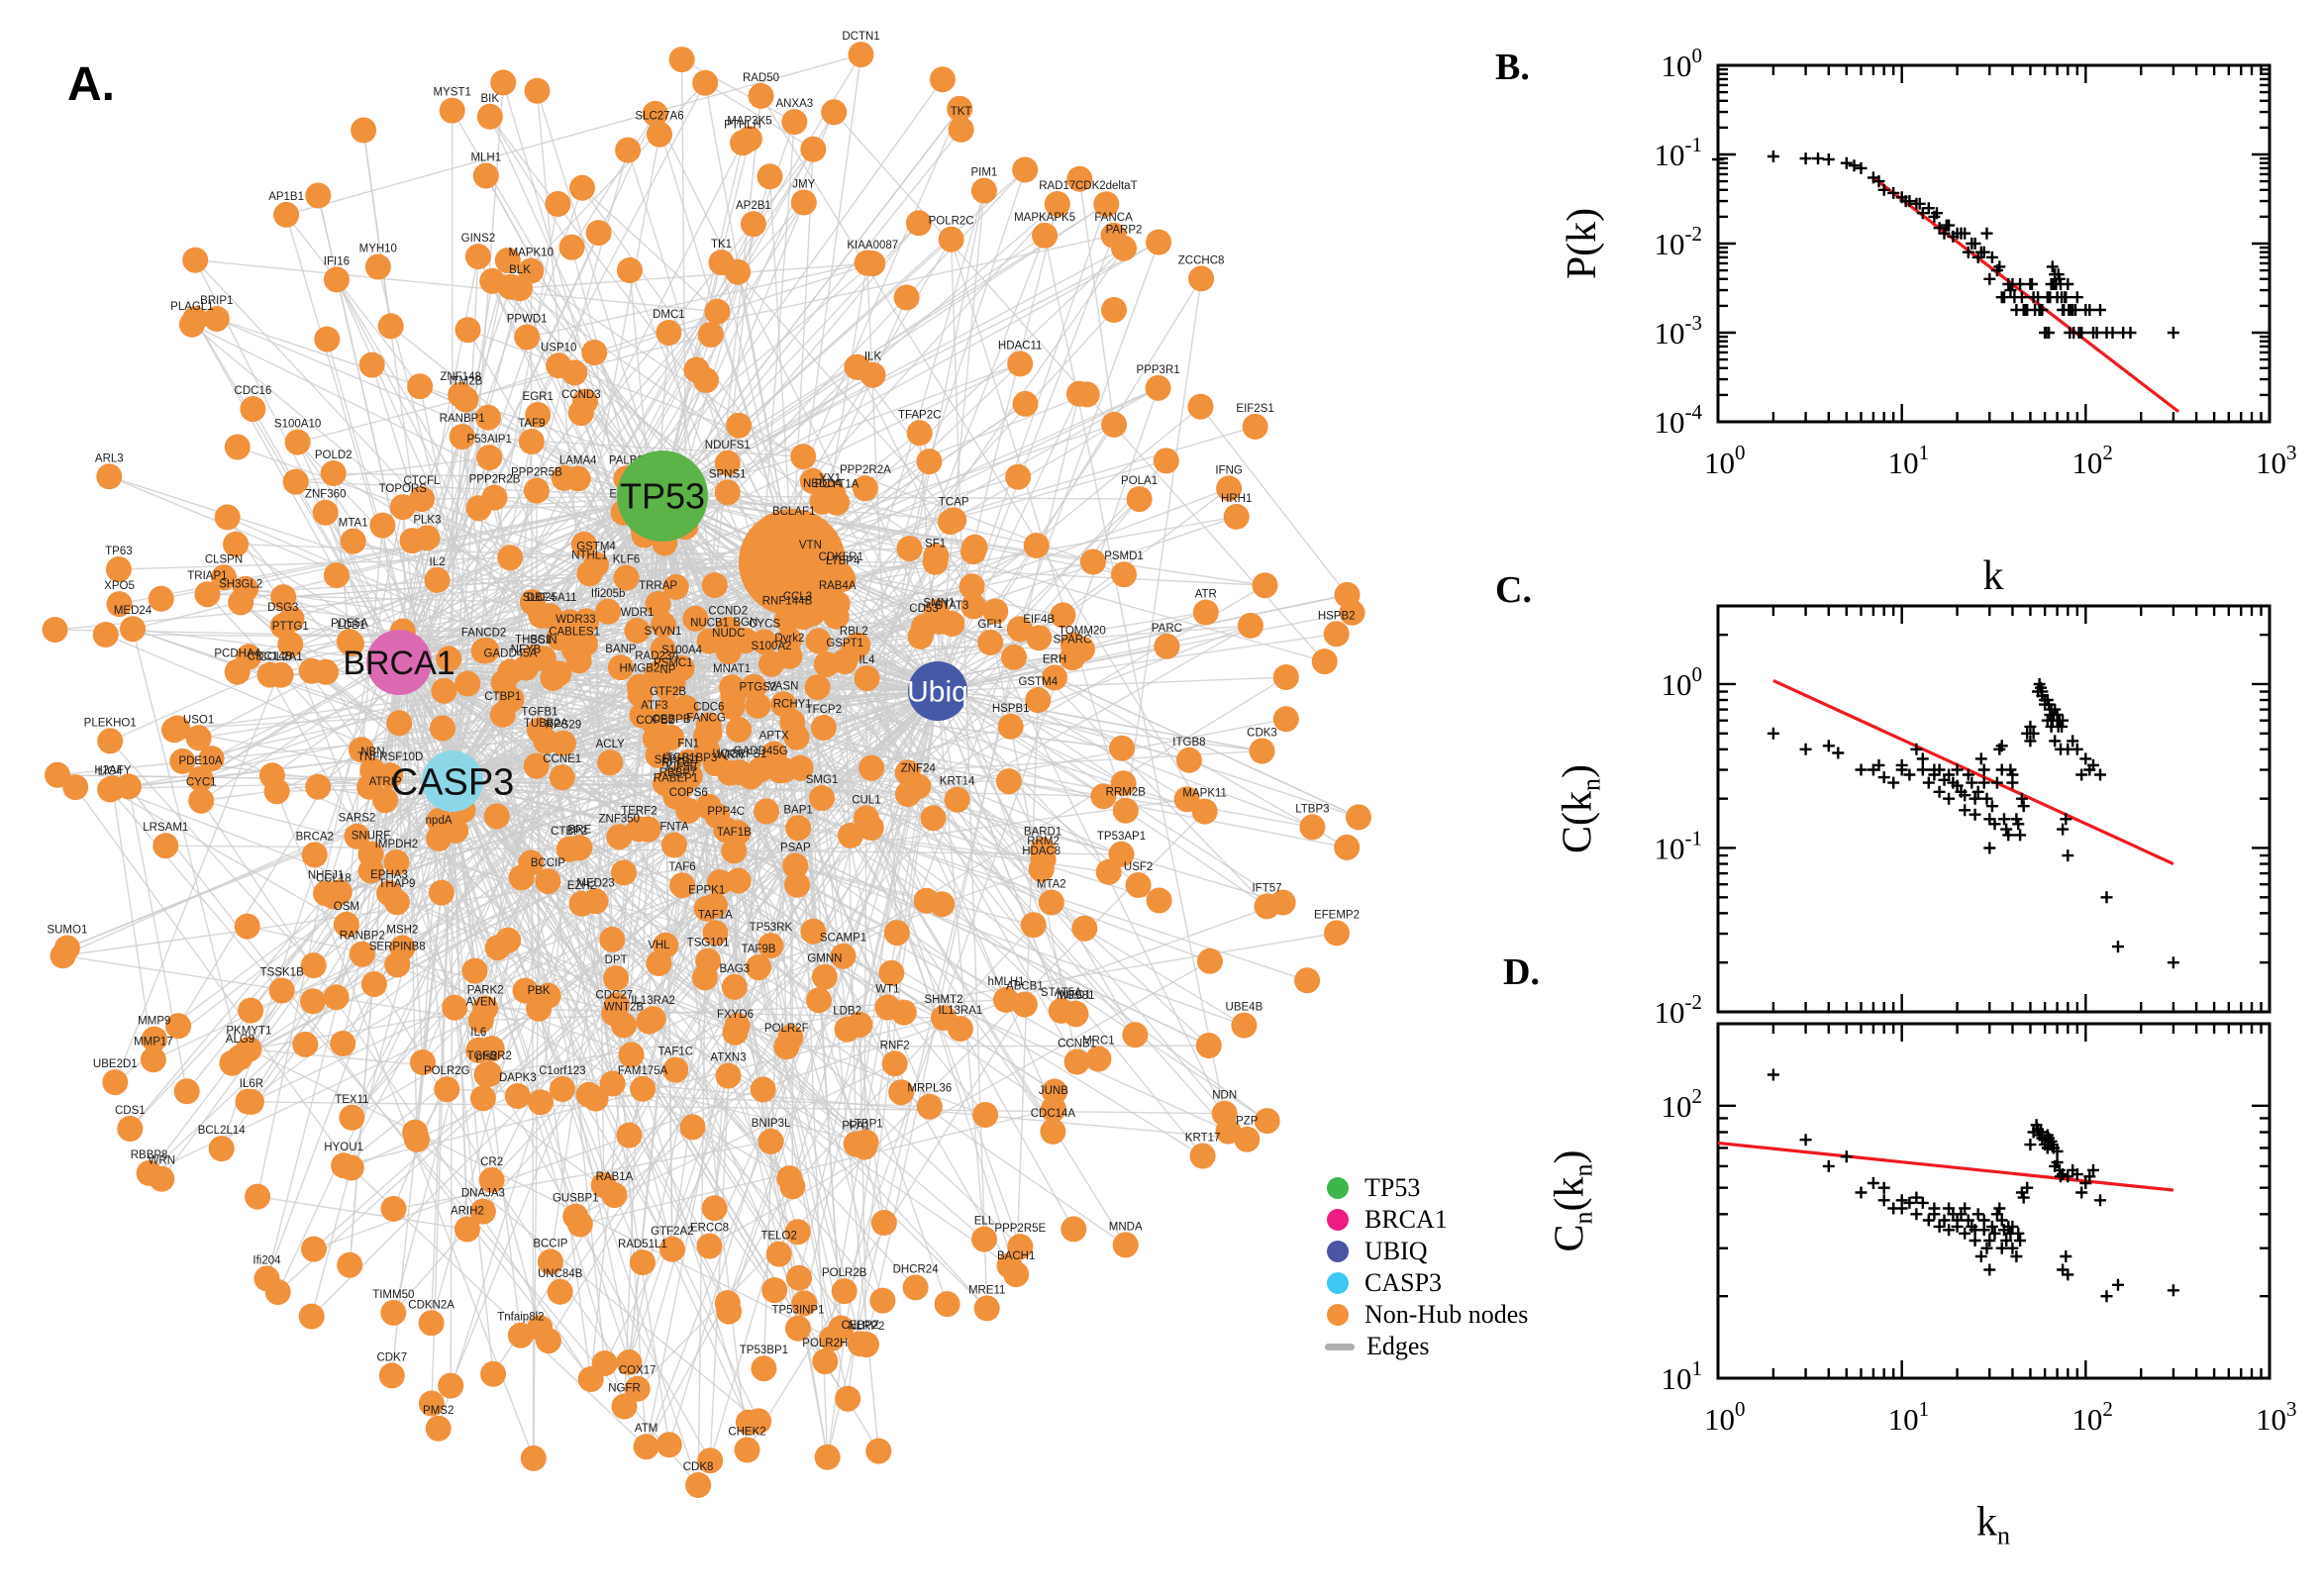 This screenshot has height=1596, width=2323. What do you see at coordinates (1338, 1283) in the screenshot?
I see `casp3-dot-icon` at bounding box center [1338, 1283].